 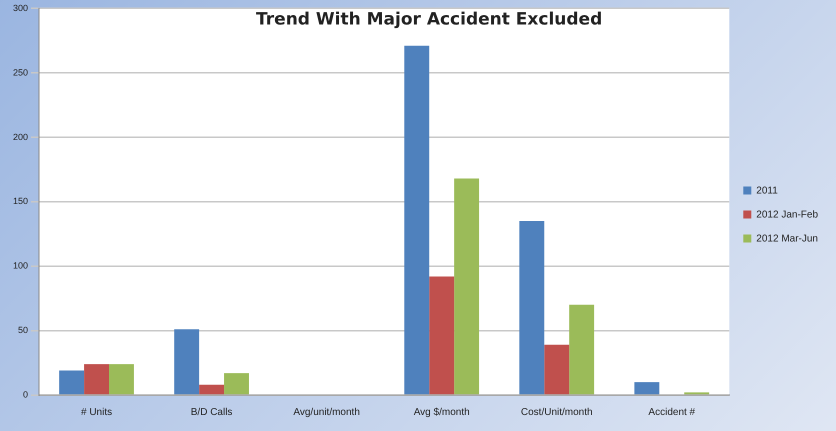 I want to click on x-tick-label: # Units, so click(x=96, y=412).